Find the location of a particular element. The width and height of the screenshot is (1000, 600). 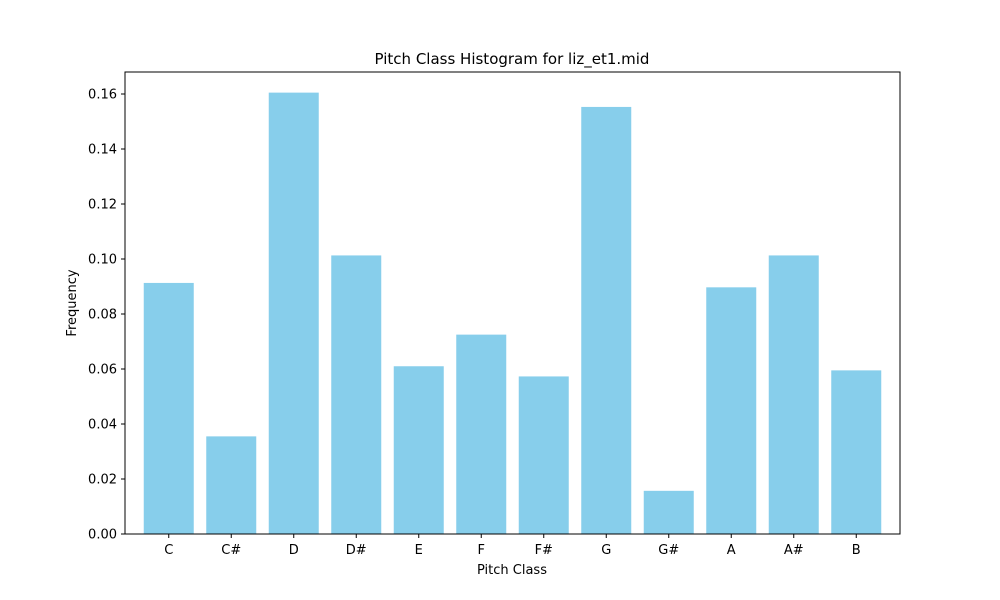

x-tick-label: F# is located at coordinates (544, 550).